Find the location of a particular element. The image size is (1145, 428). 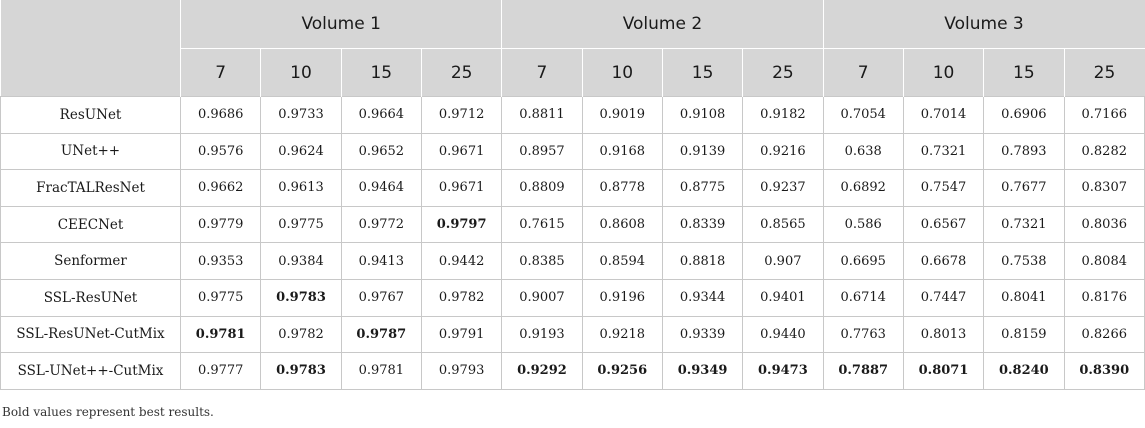

value-cell: 0.9767 is located at coordinates (381, 297).